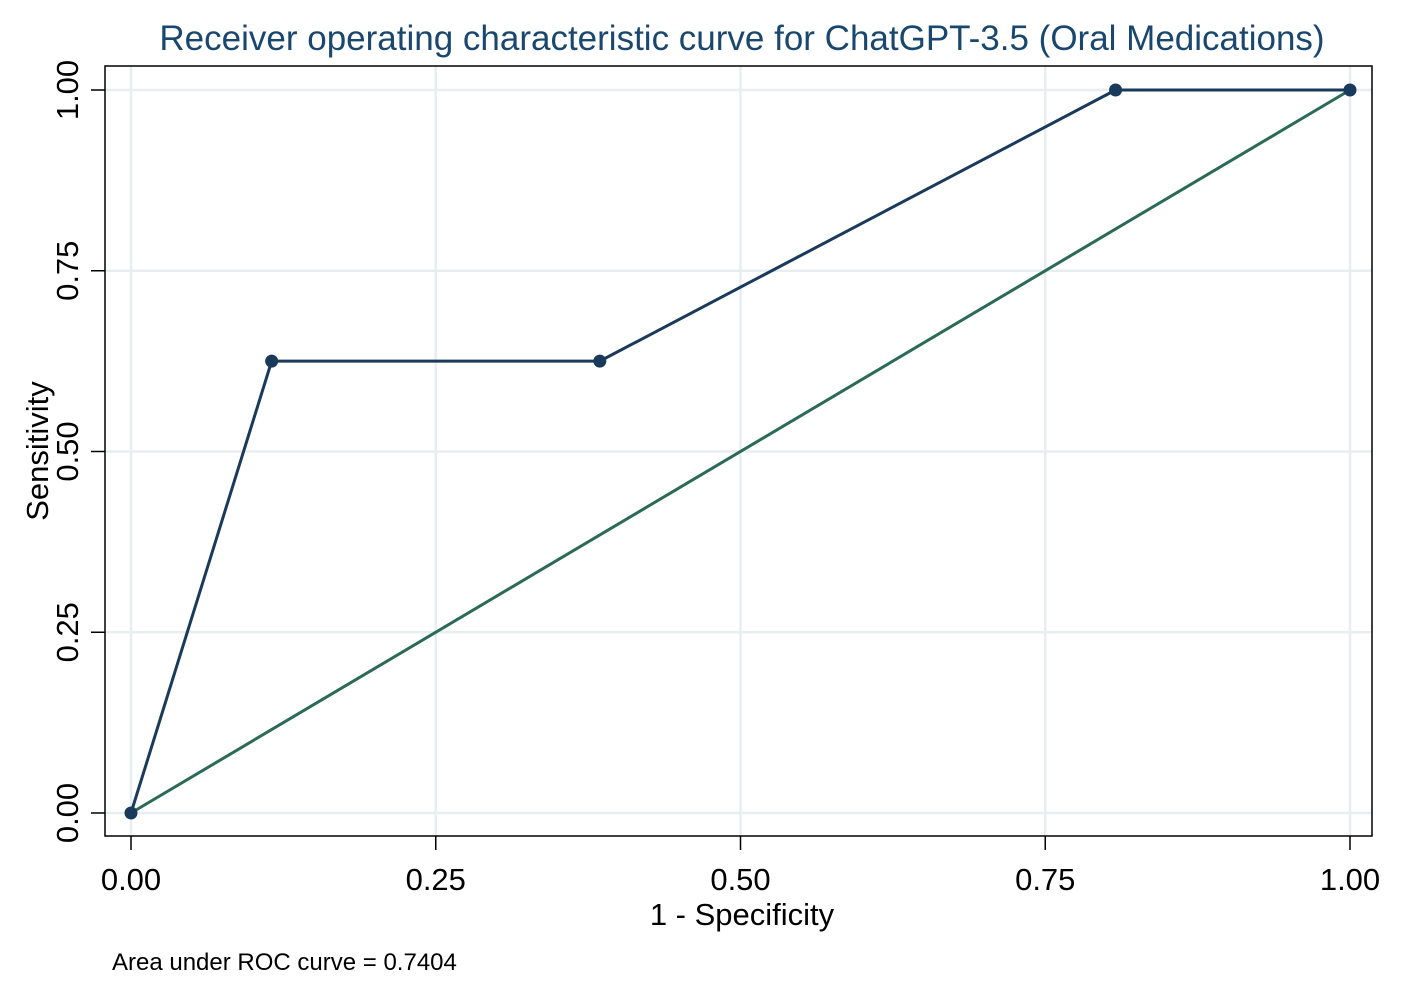 The width and height of the screenshot is (1418, 999). I want to click on y-tick-label: 0.25, so click(67, 632).